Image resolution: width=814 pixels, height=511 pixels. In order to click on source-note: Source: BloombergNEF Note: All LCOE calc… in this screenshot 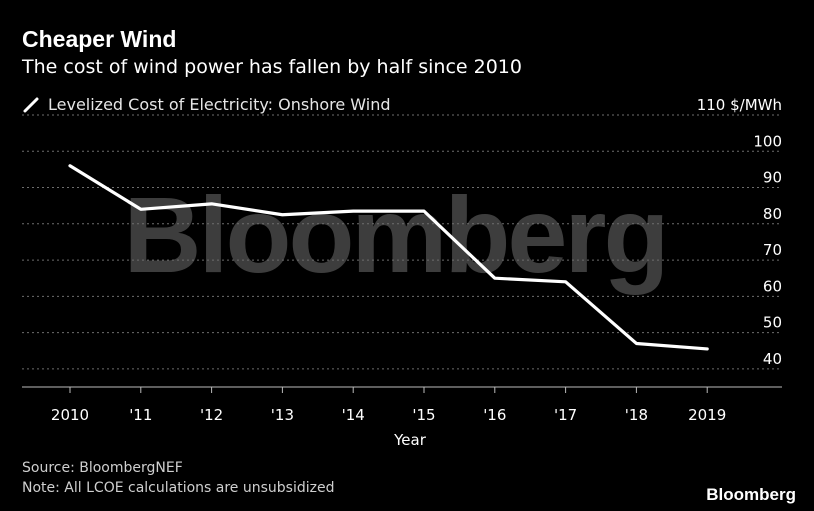, I will do `click(178, 478)`.